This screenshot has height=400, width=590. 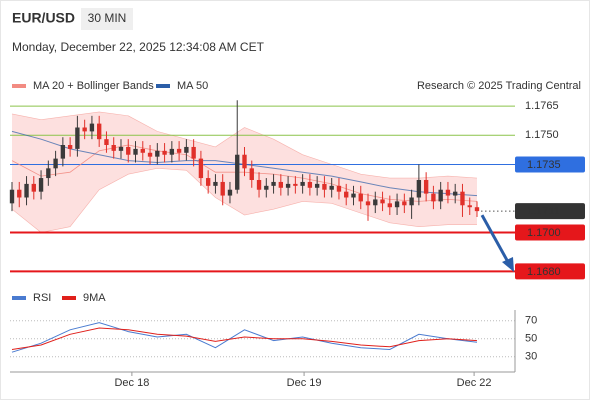 What do you see at coordinates (304, 383) in the screenshot?
I see `x-tick-label: Dec 19` at bounding box center [304, 383].